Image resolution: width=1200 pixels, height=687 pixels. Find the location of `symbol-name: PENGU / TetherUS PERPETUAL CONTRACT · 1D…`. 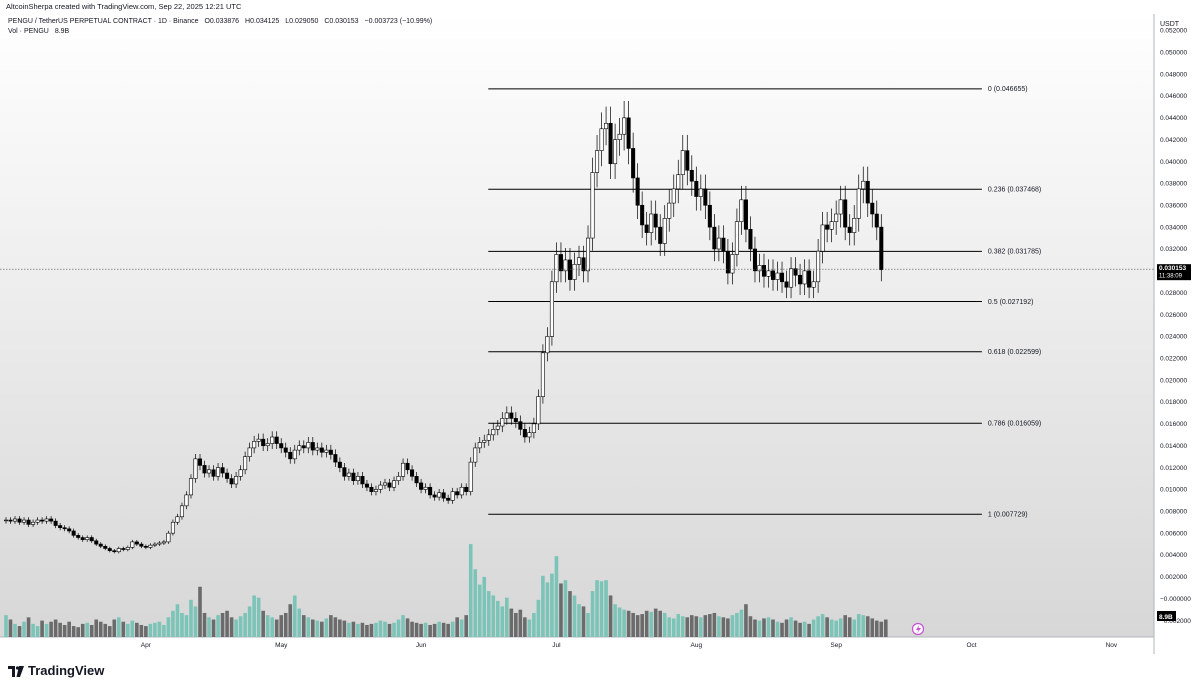

symbol-name: PENGU / TetherUS PERPETUAL CONTRACT · 1D… is located at coordinates (103, 21).